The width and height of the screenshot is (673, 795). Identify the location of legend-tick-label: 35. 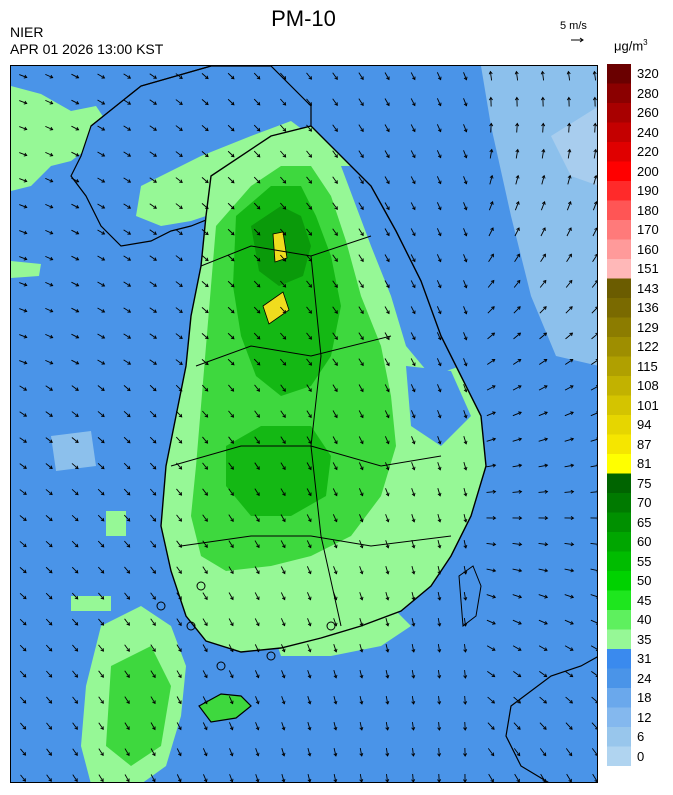
(644, 639).